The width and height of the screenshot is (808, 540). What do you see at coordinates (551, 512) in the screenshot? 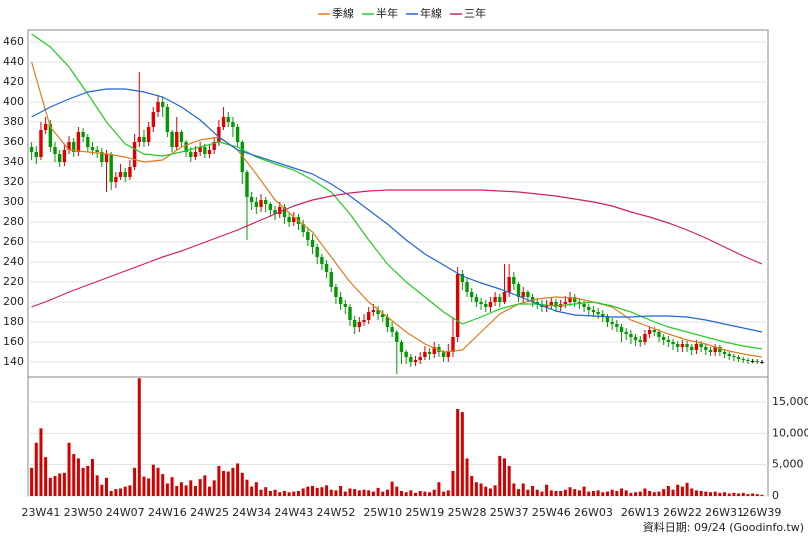
I see `x-tick-label: 25W46` at bounding box center [551, 512].